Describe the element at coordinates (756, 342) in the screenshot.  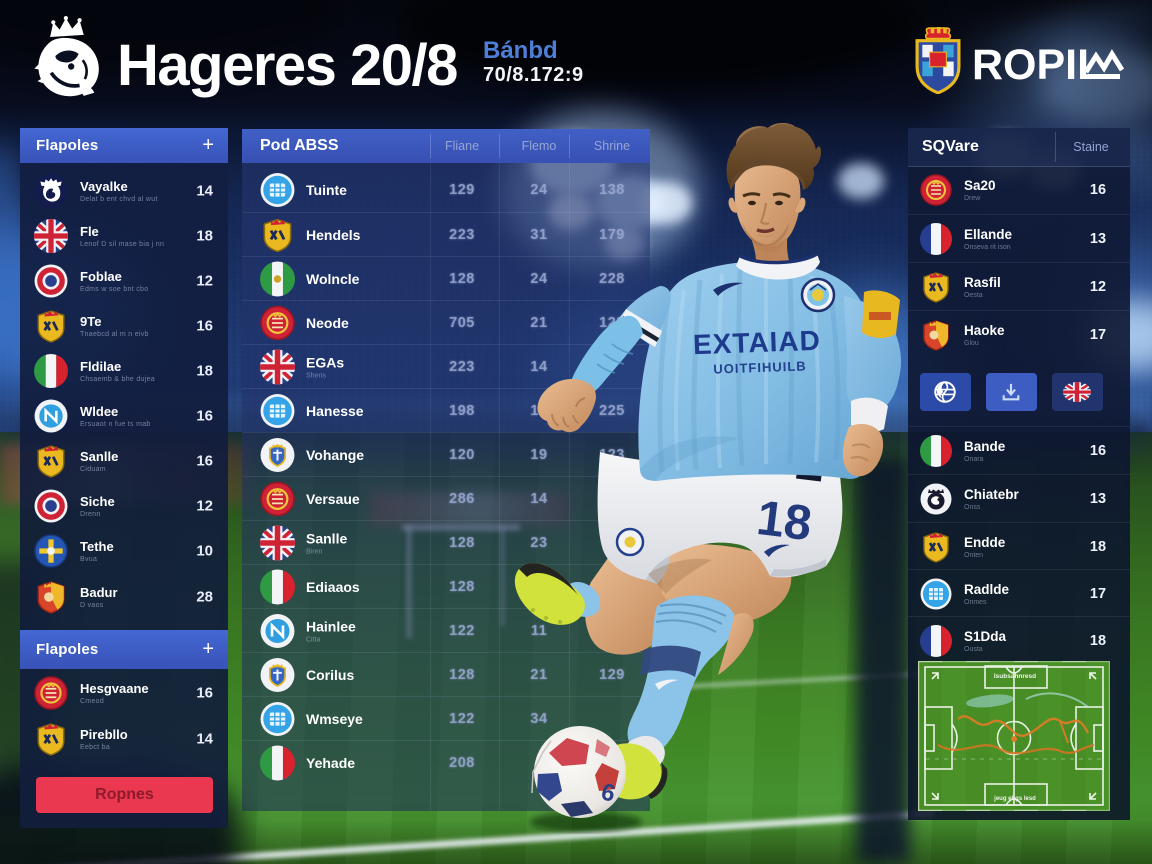
I see `svg-text: EXTAIAD` at that location.